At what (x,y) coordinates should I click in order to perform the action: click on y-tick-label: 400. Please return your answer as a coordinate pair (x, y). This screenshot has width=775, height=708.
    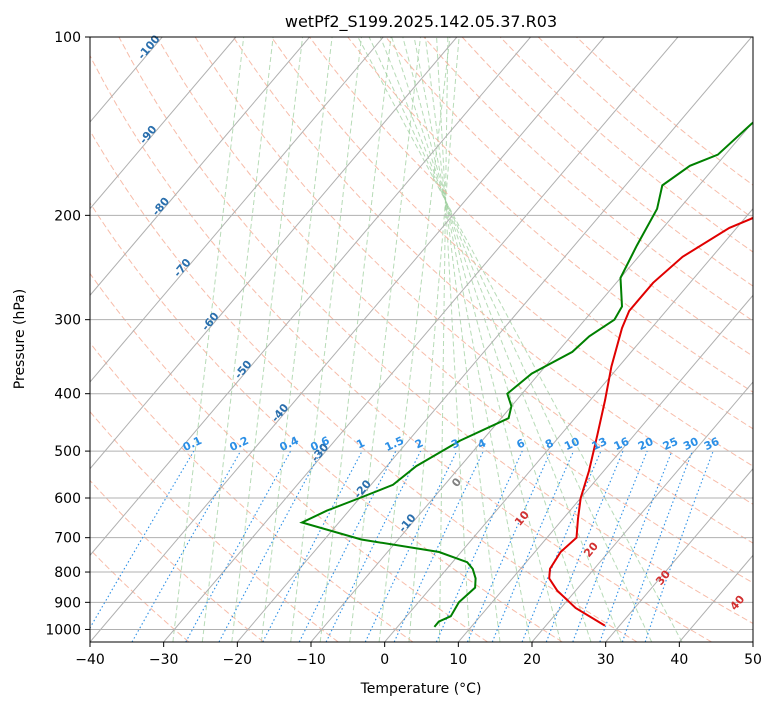
    Looking at the image, I should click on (67, 395).